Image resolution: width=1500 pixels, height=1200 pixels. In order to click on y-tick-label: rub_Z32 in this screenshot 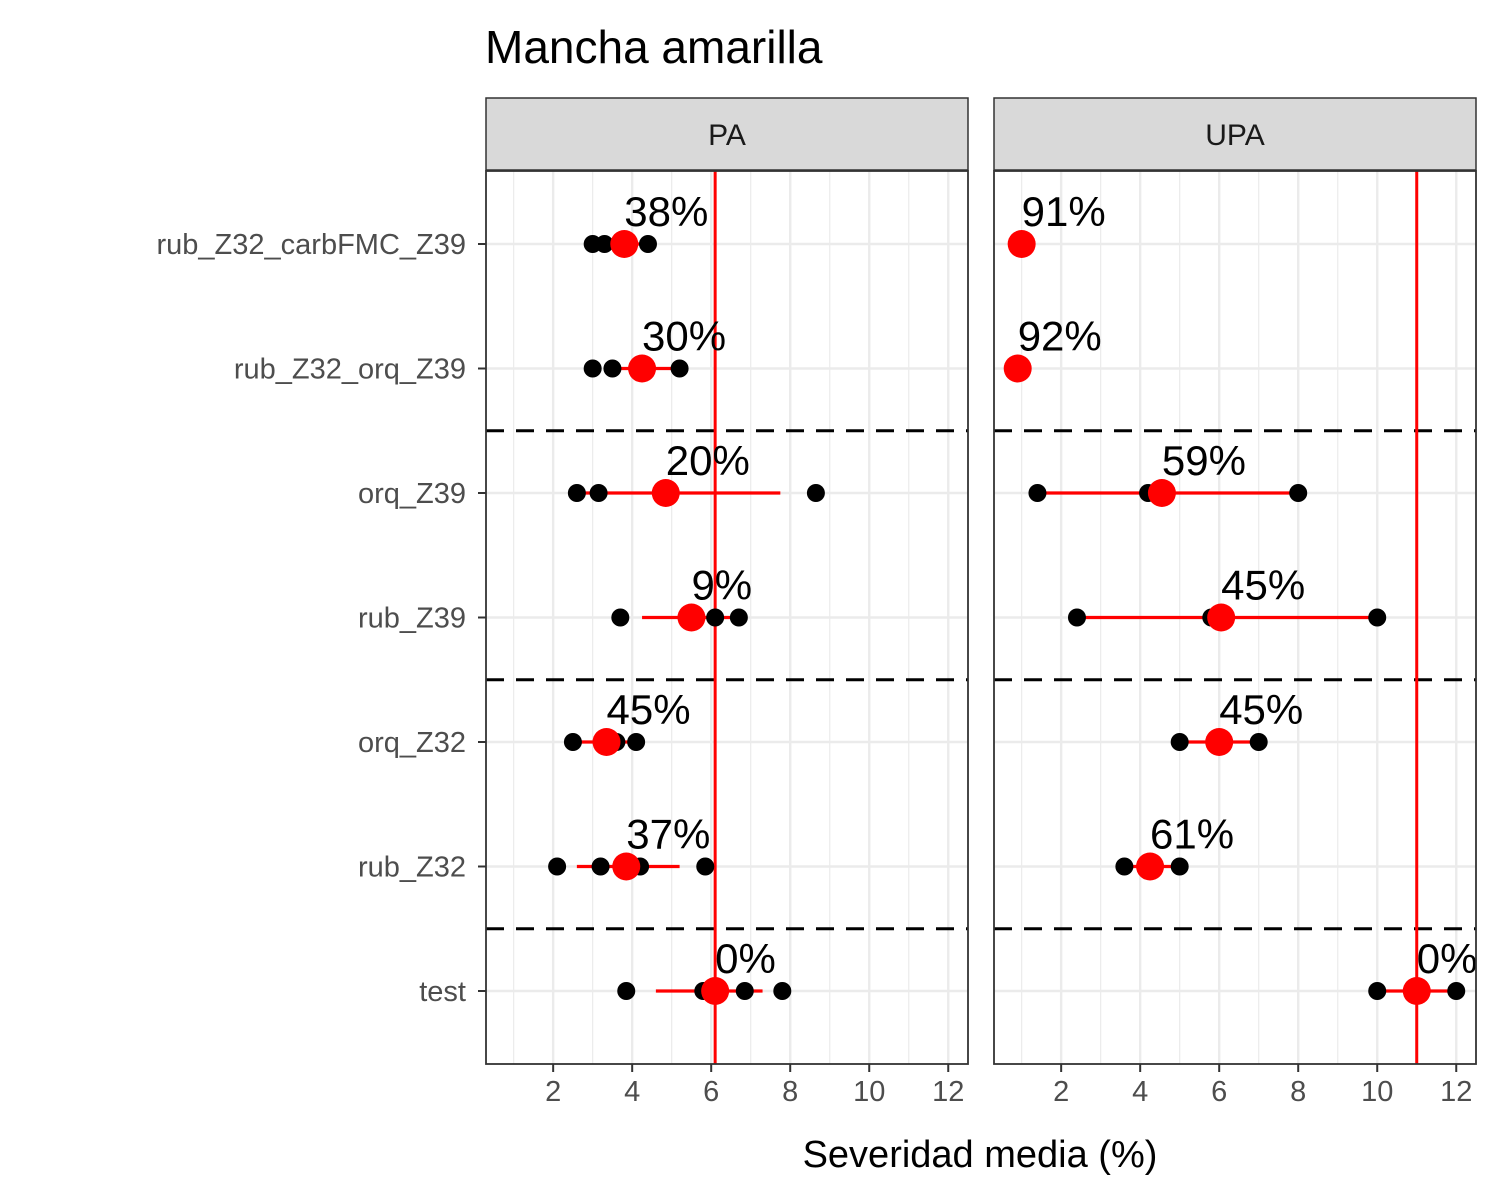, I will do `click(412, 868)`.